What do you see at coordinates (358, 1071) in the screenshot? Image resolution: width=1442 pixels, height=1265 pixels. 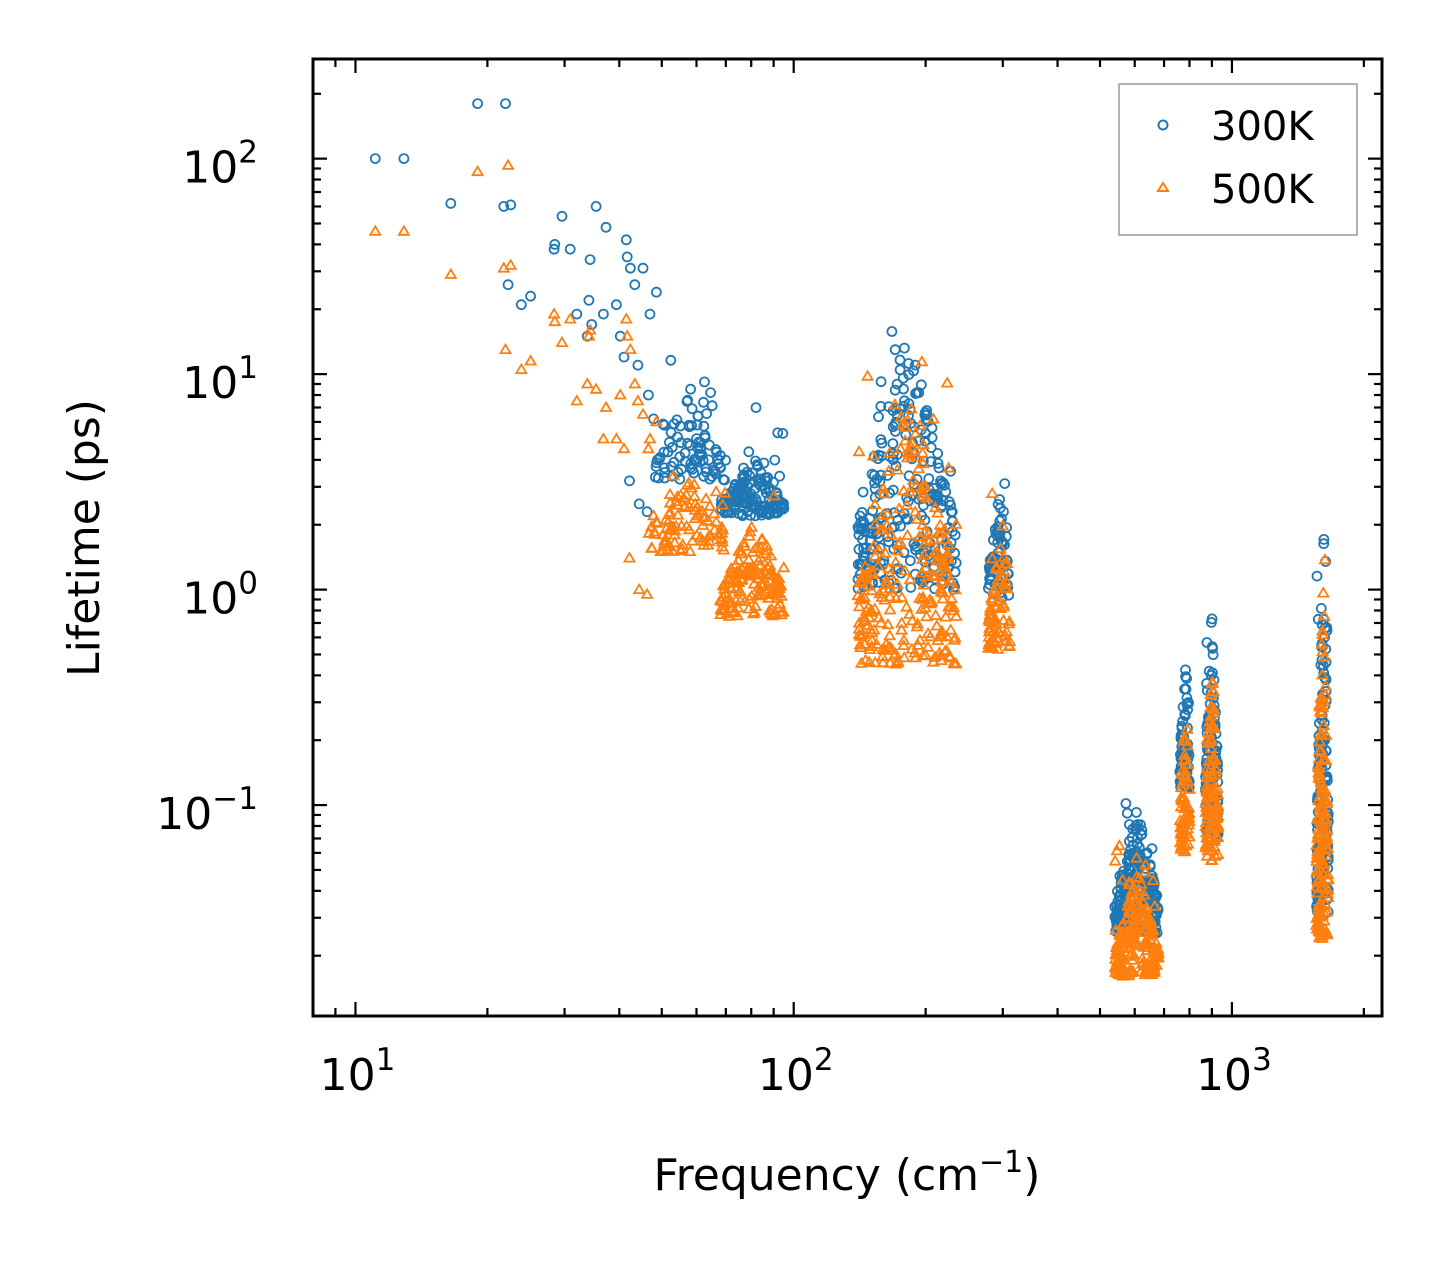 I see `x-tick-label: 101` at bounding box center [358, 1071].